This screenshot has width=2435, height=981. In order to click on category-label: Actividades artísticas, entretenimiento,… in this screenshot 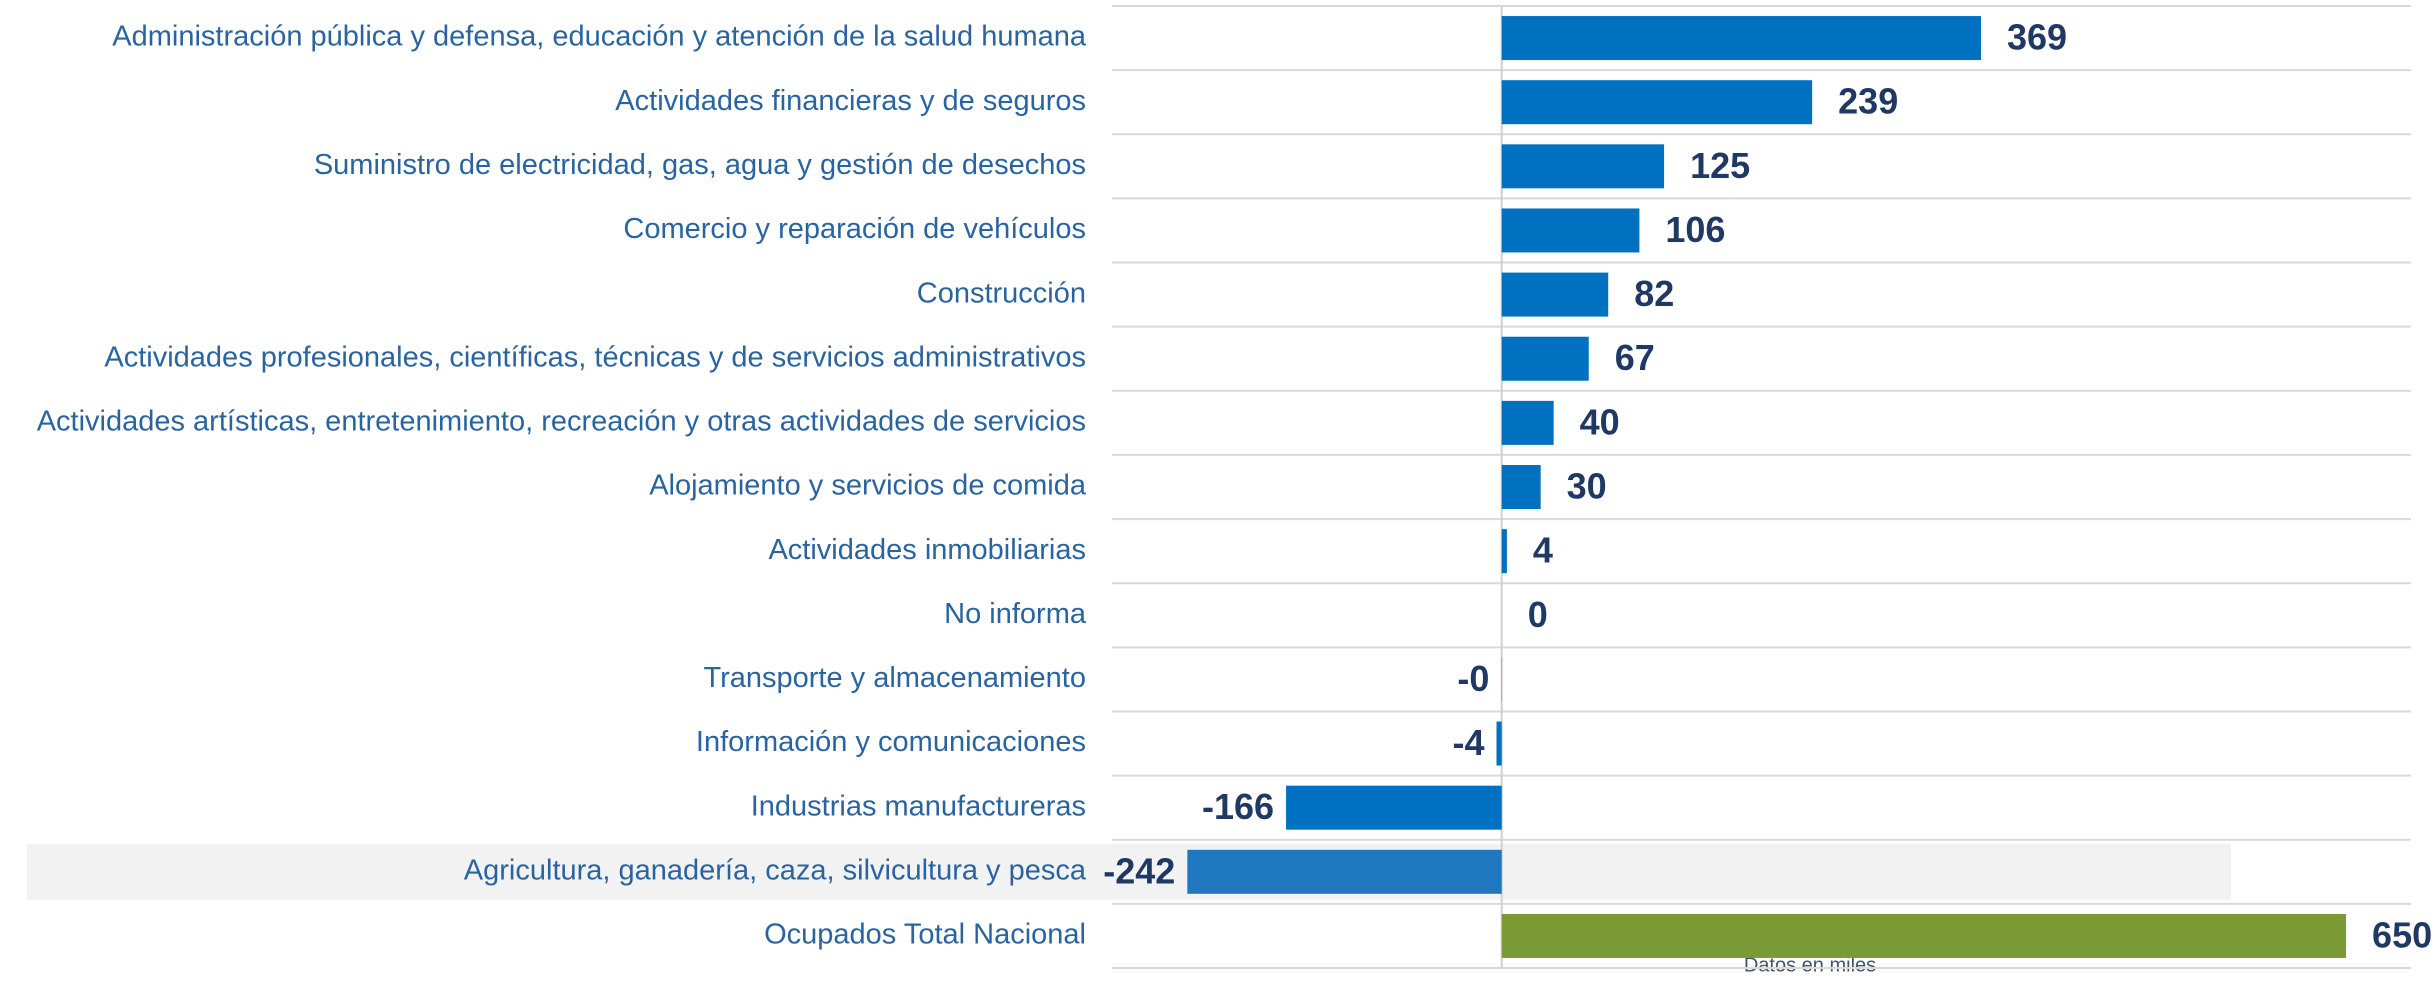, I will do `click(561, 422)`.